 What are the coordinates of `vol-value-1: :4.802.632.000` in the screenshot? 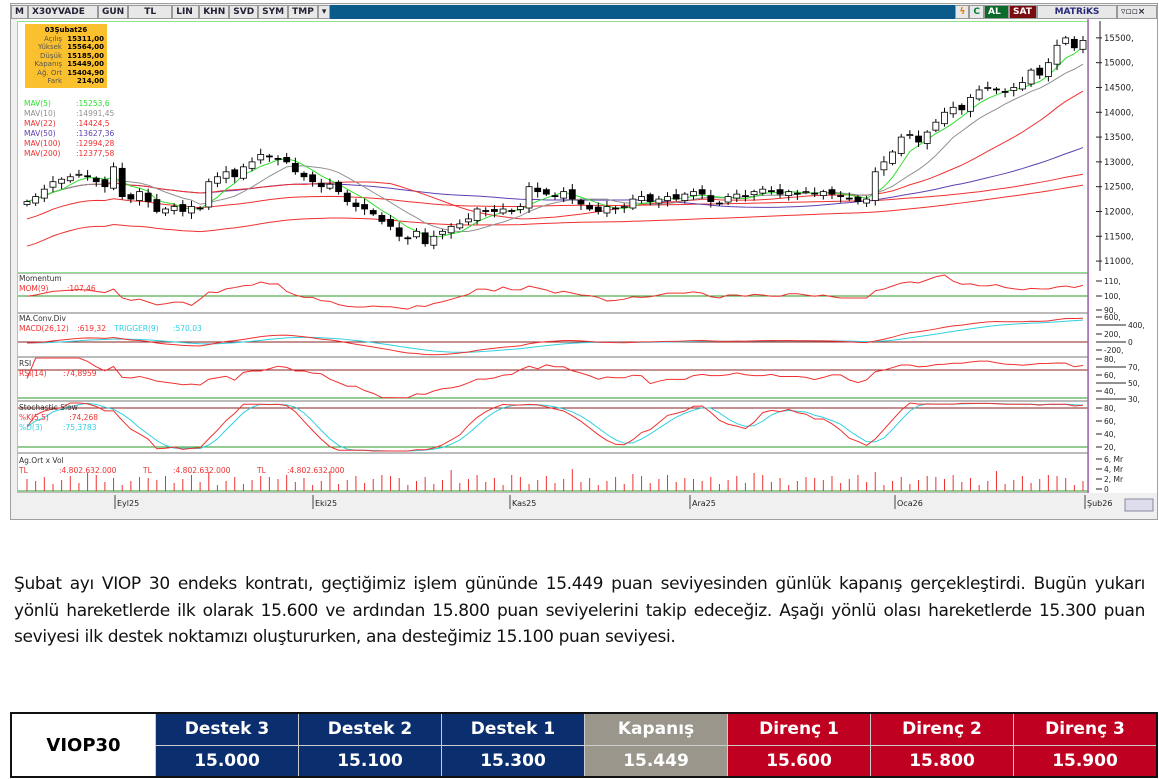 It's located at (88, 470).